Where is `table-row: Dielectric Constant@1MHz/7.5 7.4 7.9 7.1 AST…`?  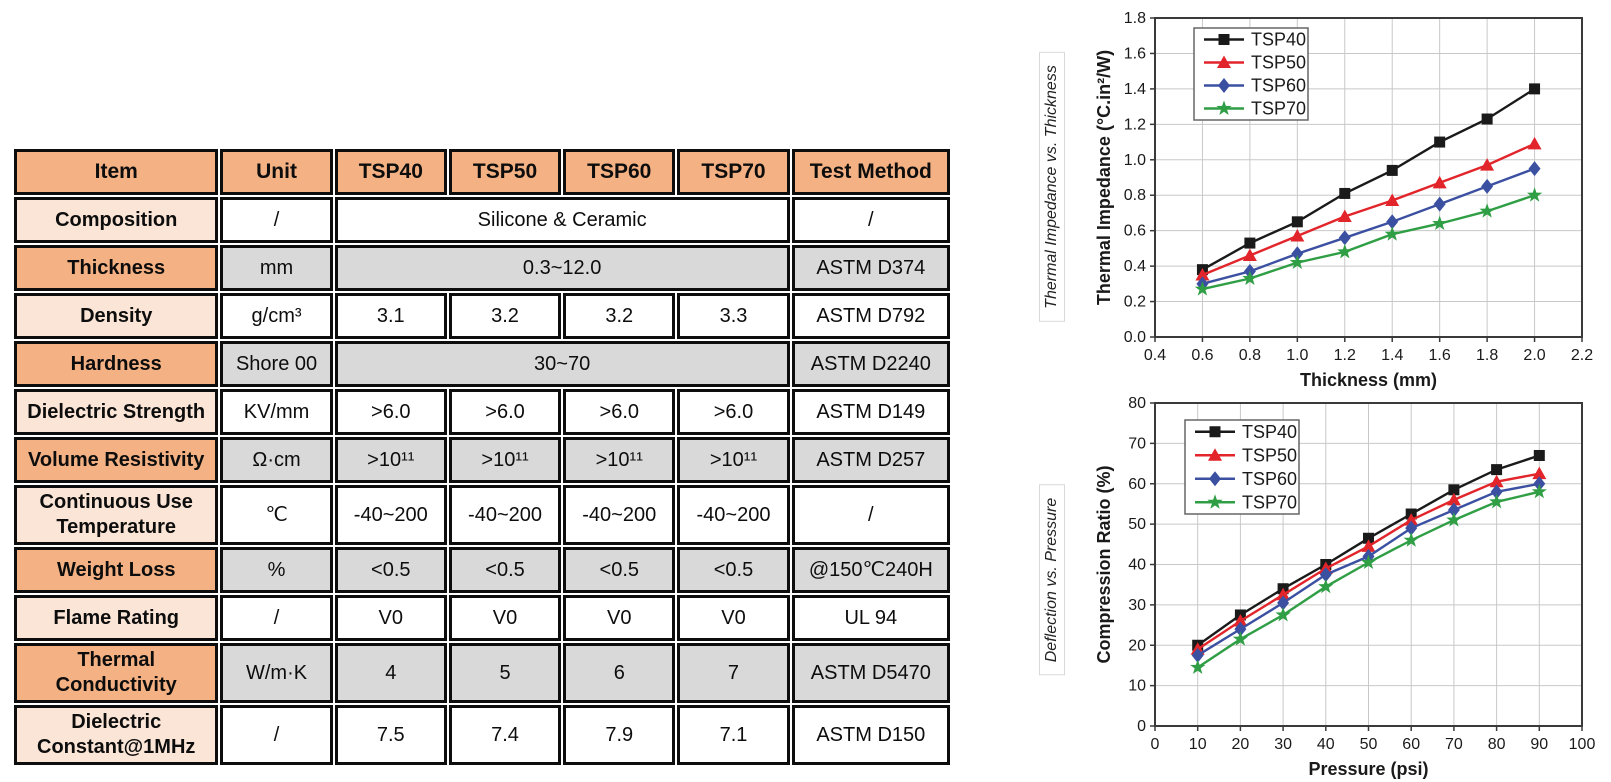
table-row: Dielectric Constant@1MHz/7.5 7.4 7.9 7.1 AST… is located at coordinates (482, 735).